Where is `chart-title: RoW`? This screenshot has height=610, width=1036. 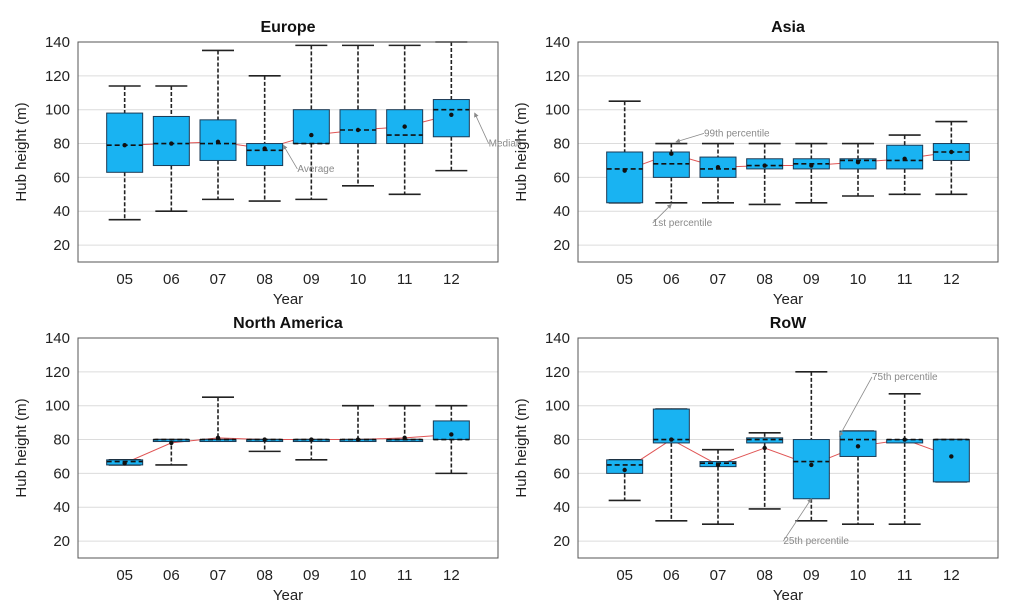 chart-title: RoW is located at coordinates (788, 323).